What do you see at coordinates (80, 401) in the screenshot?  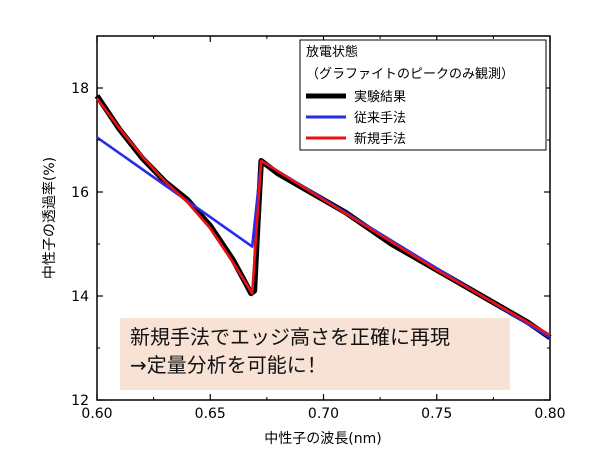 I see `y-tick-label: 12` at bounding box center [80, 401].